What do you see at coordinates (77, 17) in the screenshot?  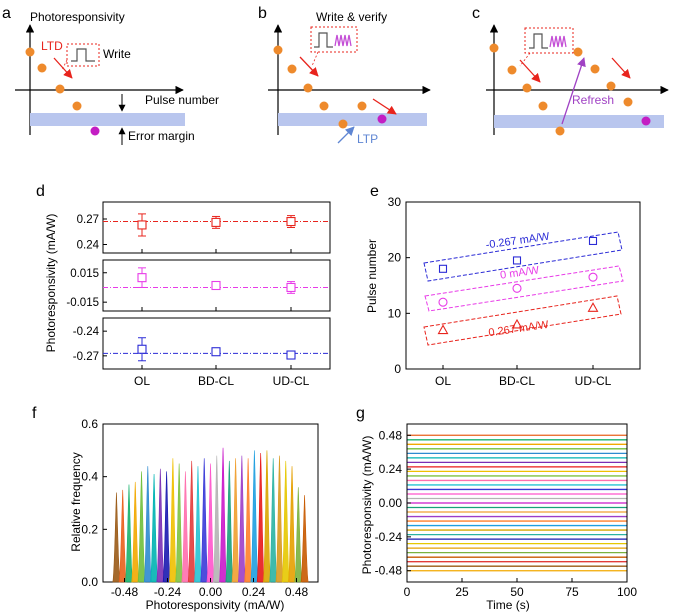 I see `panel-a-y-label: Photoresponsivity` at bounding box center [77, 17].